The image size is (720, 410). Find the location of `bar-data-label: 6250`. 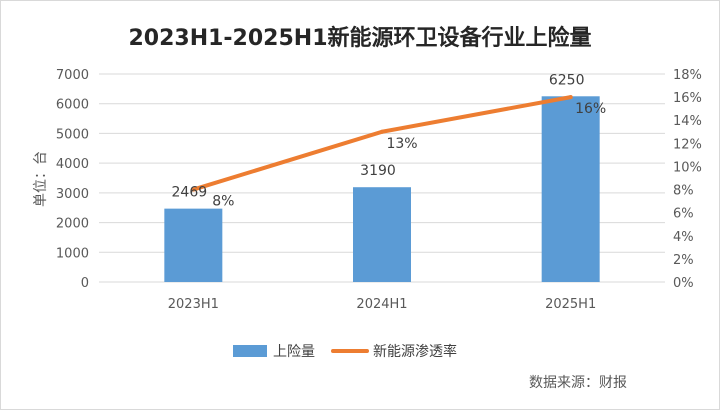

bar-data-label: 6250 is located at coordinates (567, 80).